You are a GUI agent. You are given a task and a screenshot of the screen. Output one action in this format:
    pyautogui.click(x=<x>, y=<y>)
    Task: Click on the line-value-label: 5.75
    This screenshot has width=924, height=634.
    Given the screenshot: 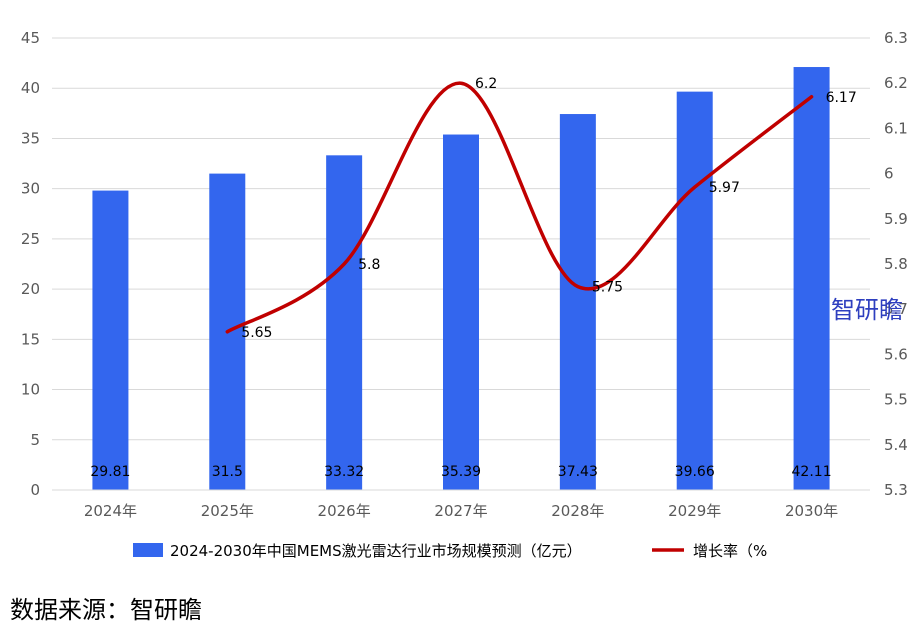 What is the action you would take?
    pyautogui.click(x=607, y=288)
    